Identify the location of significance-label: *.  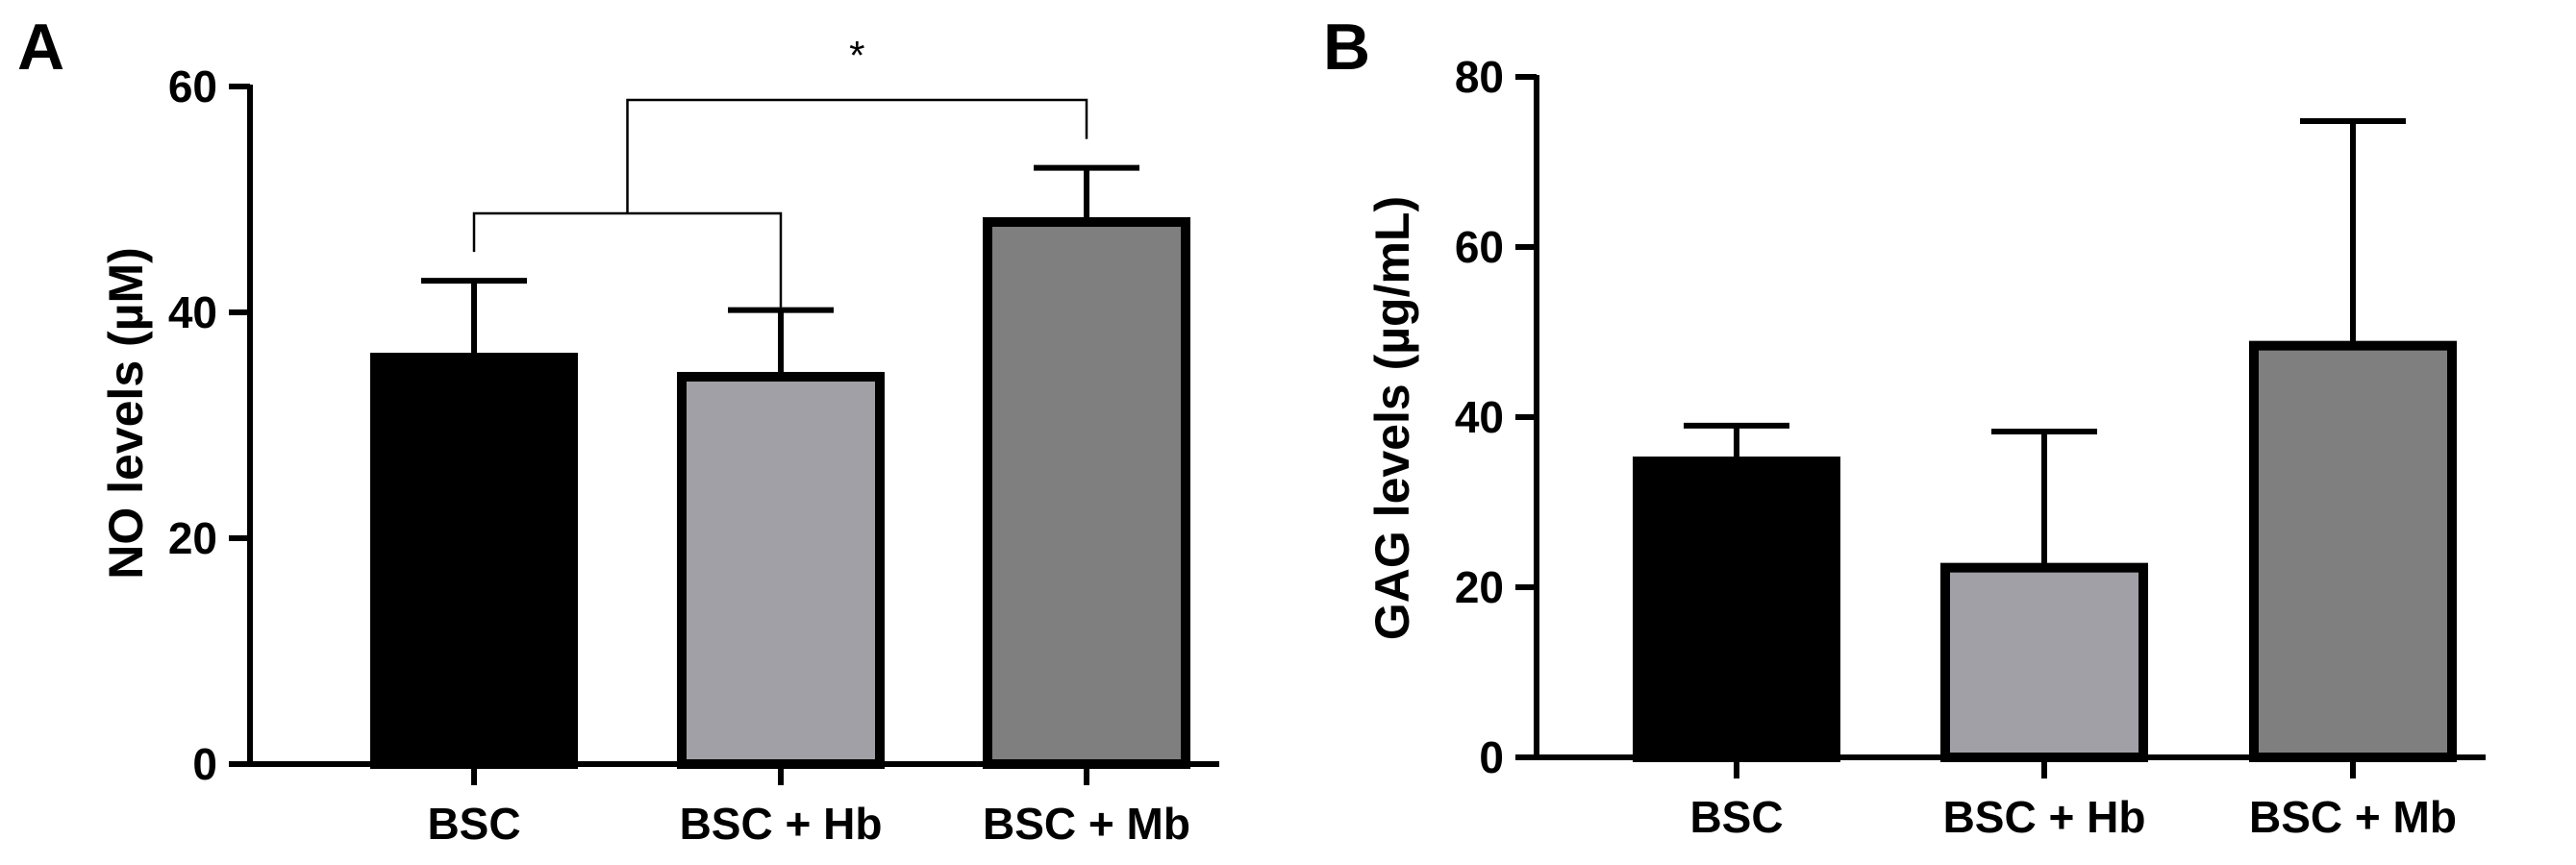
(856, 55).